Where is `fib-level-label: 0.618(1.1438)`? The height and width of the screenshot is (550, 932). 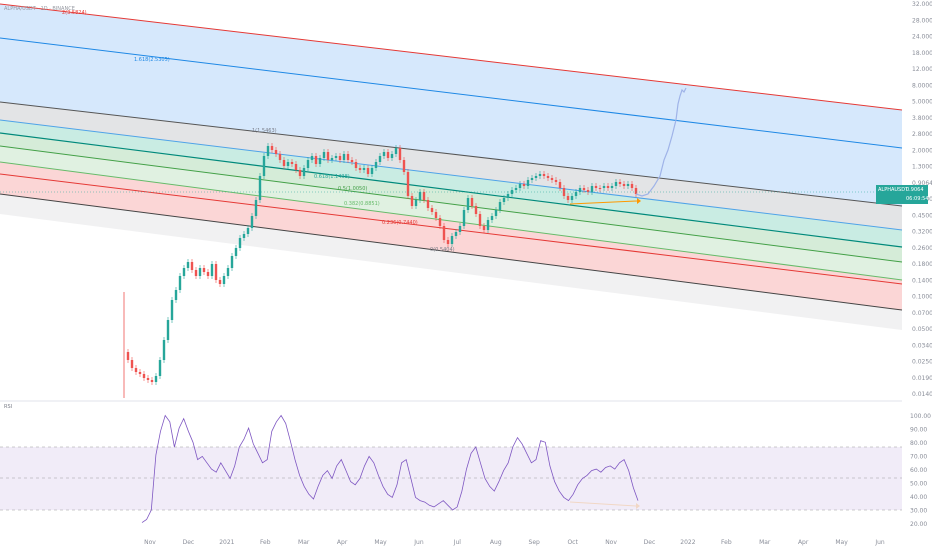
fib-level-label: 0.618(1.1438) is located at coordinates (332, 177).